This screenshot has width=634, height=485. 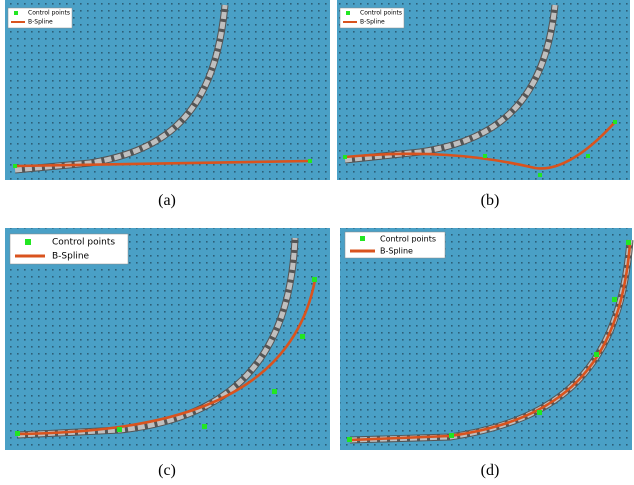 What do you see at coordinates (490, 200) in the screenshot?
I see `caption: (b)` at bounding box center [490, 200].